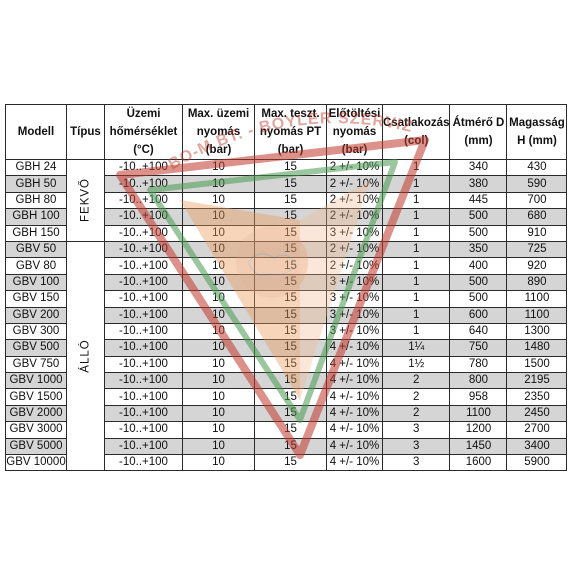 The image size is (570, 570). Describe the element at coordinates (478, 184) in the screenshot. I see `cell-diameter: 380` at that location.